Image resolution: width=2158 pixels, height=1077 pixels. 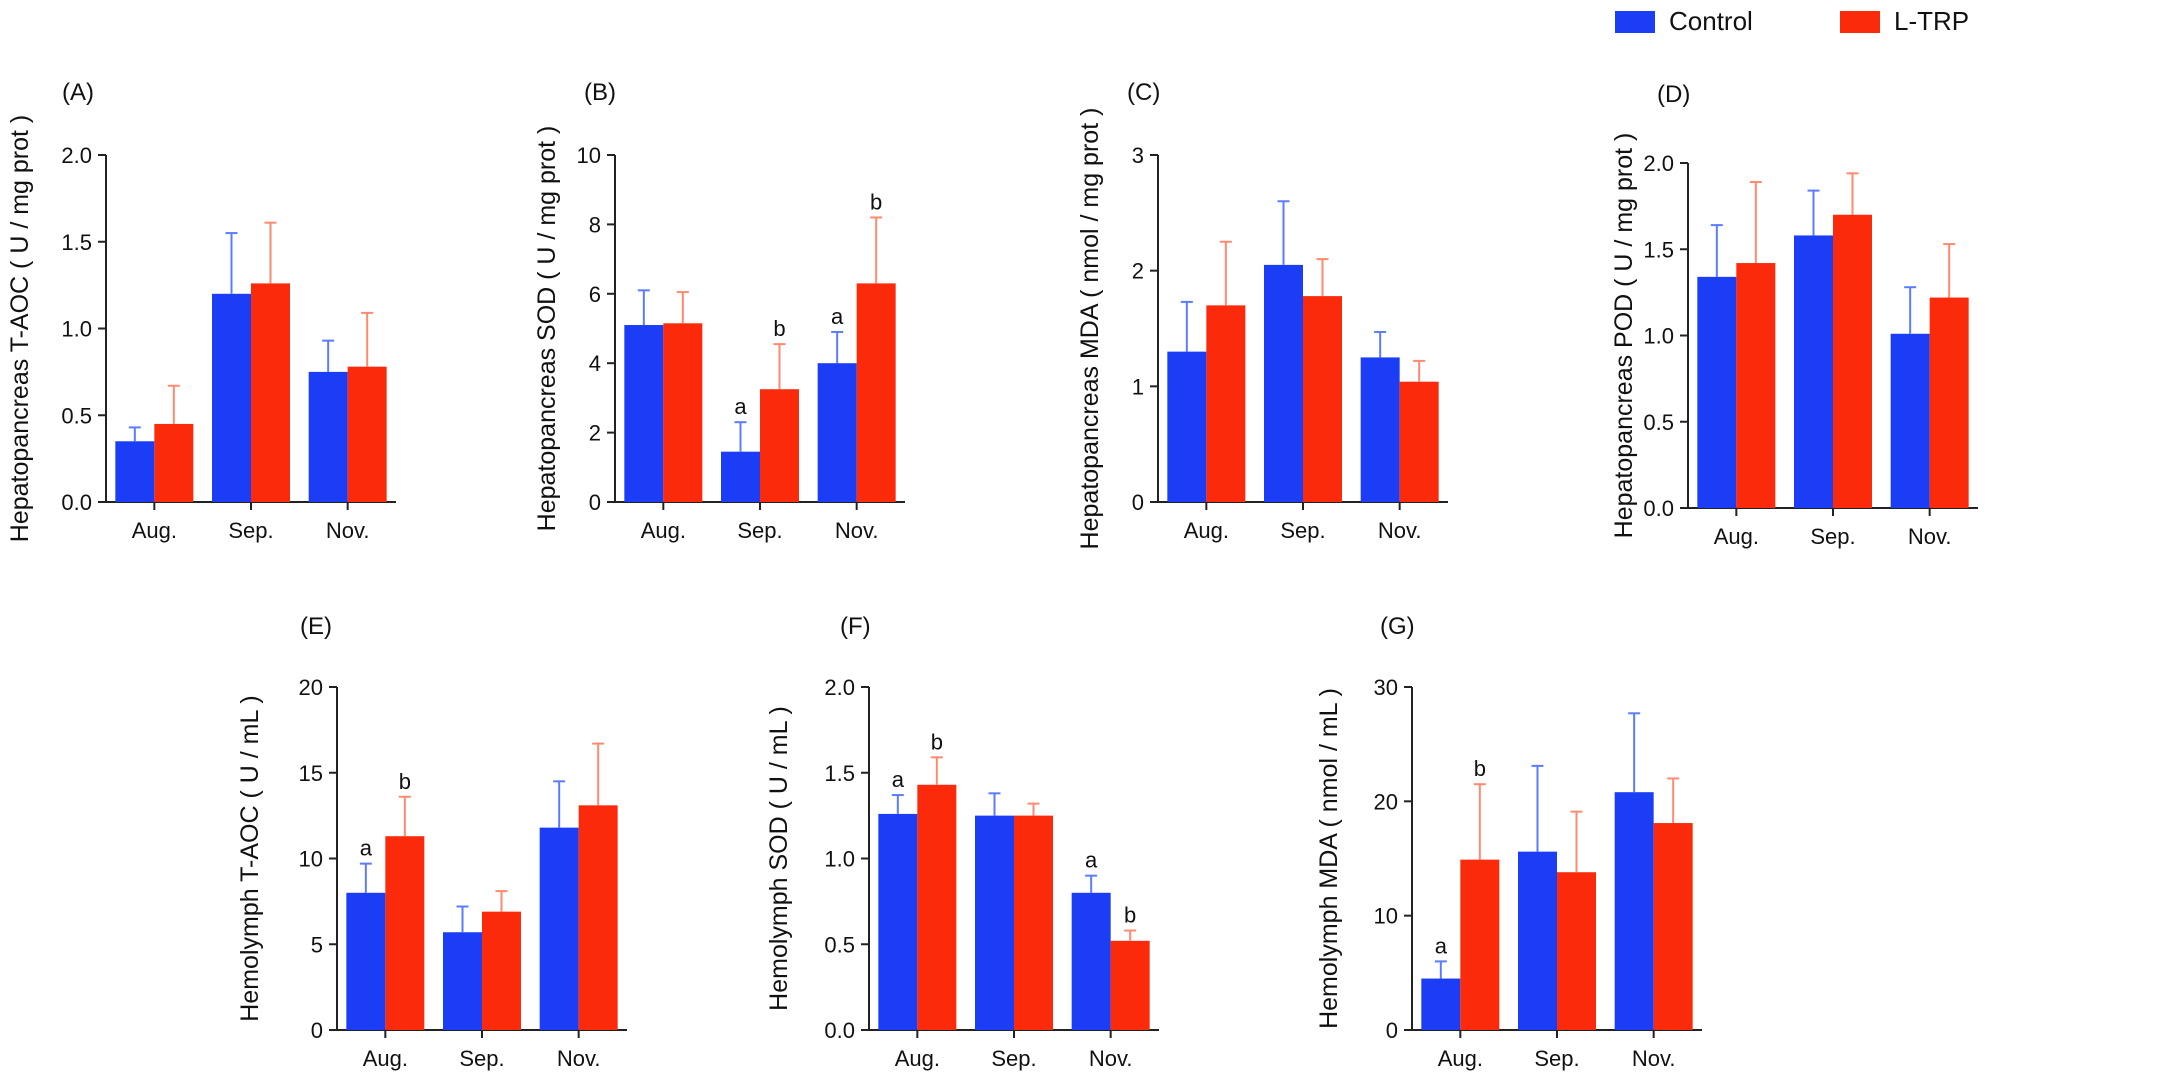 I want to click on panel-6-ytick-label: 0.0, so click(x=839, y=1030).